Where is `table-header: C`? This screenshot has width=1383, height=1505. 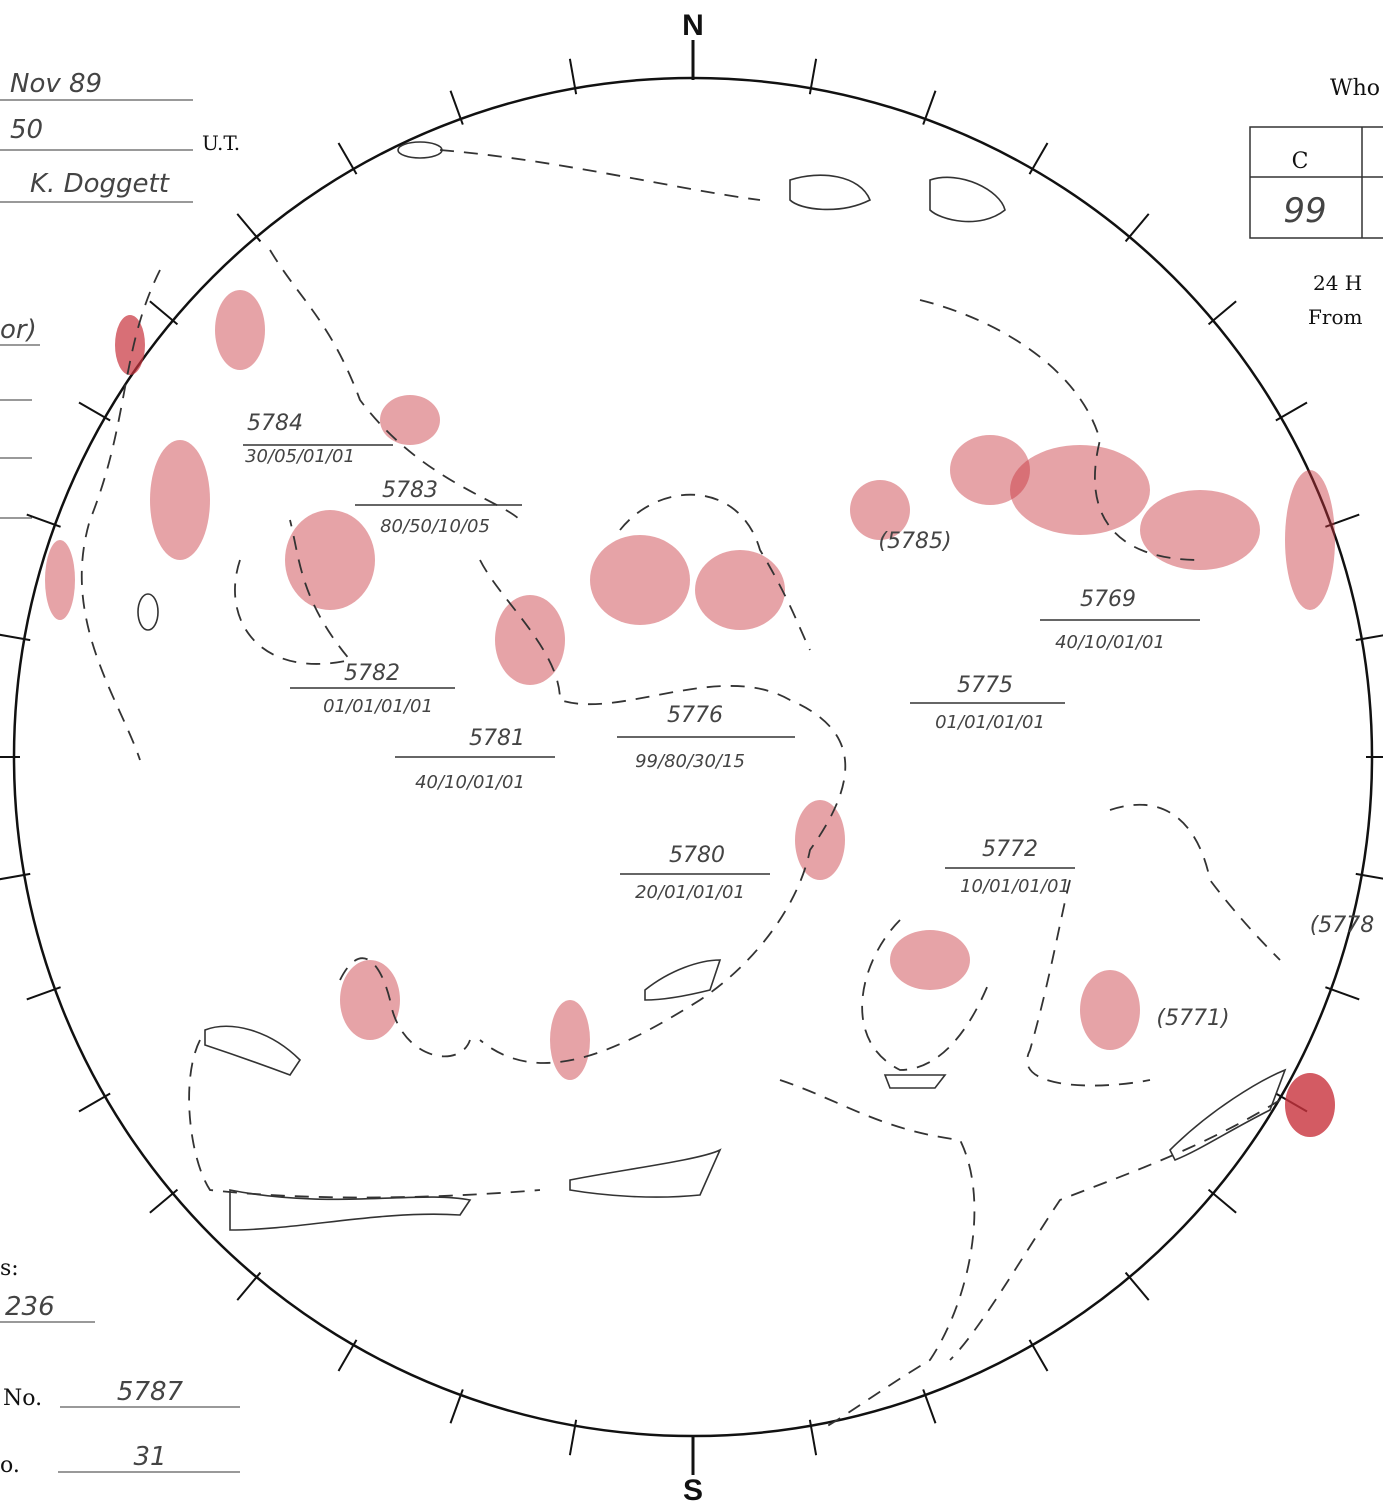 table-header: C is located at coordinates (1300, 161).